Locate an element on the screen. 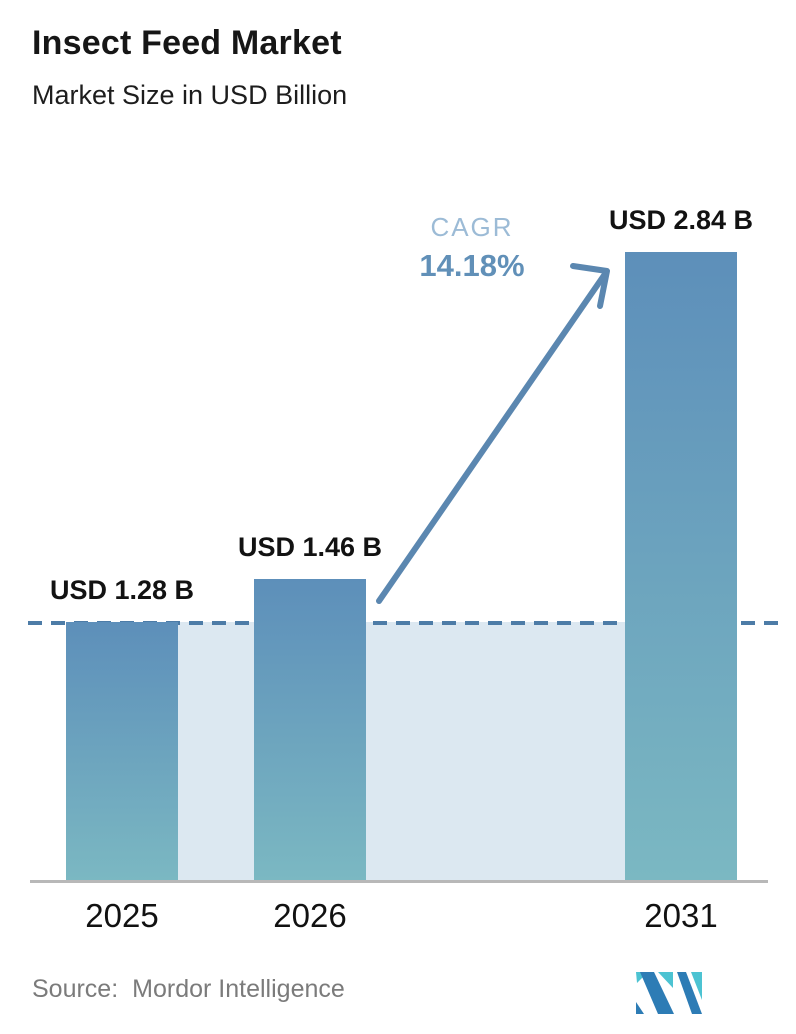 The image size is (796, 1034). page-title: Insect Feed Market is located at coordinates (187, 43).